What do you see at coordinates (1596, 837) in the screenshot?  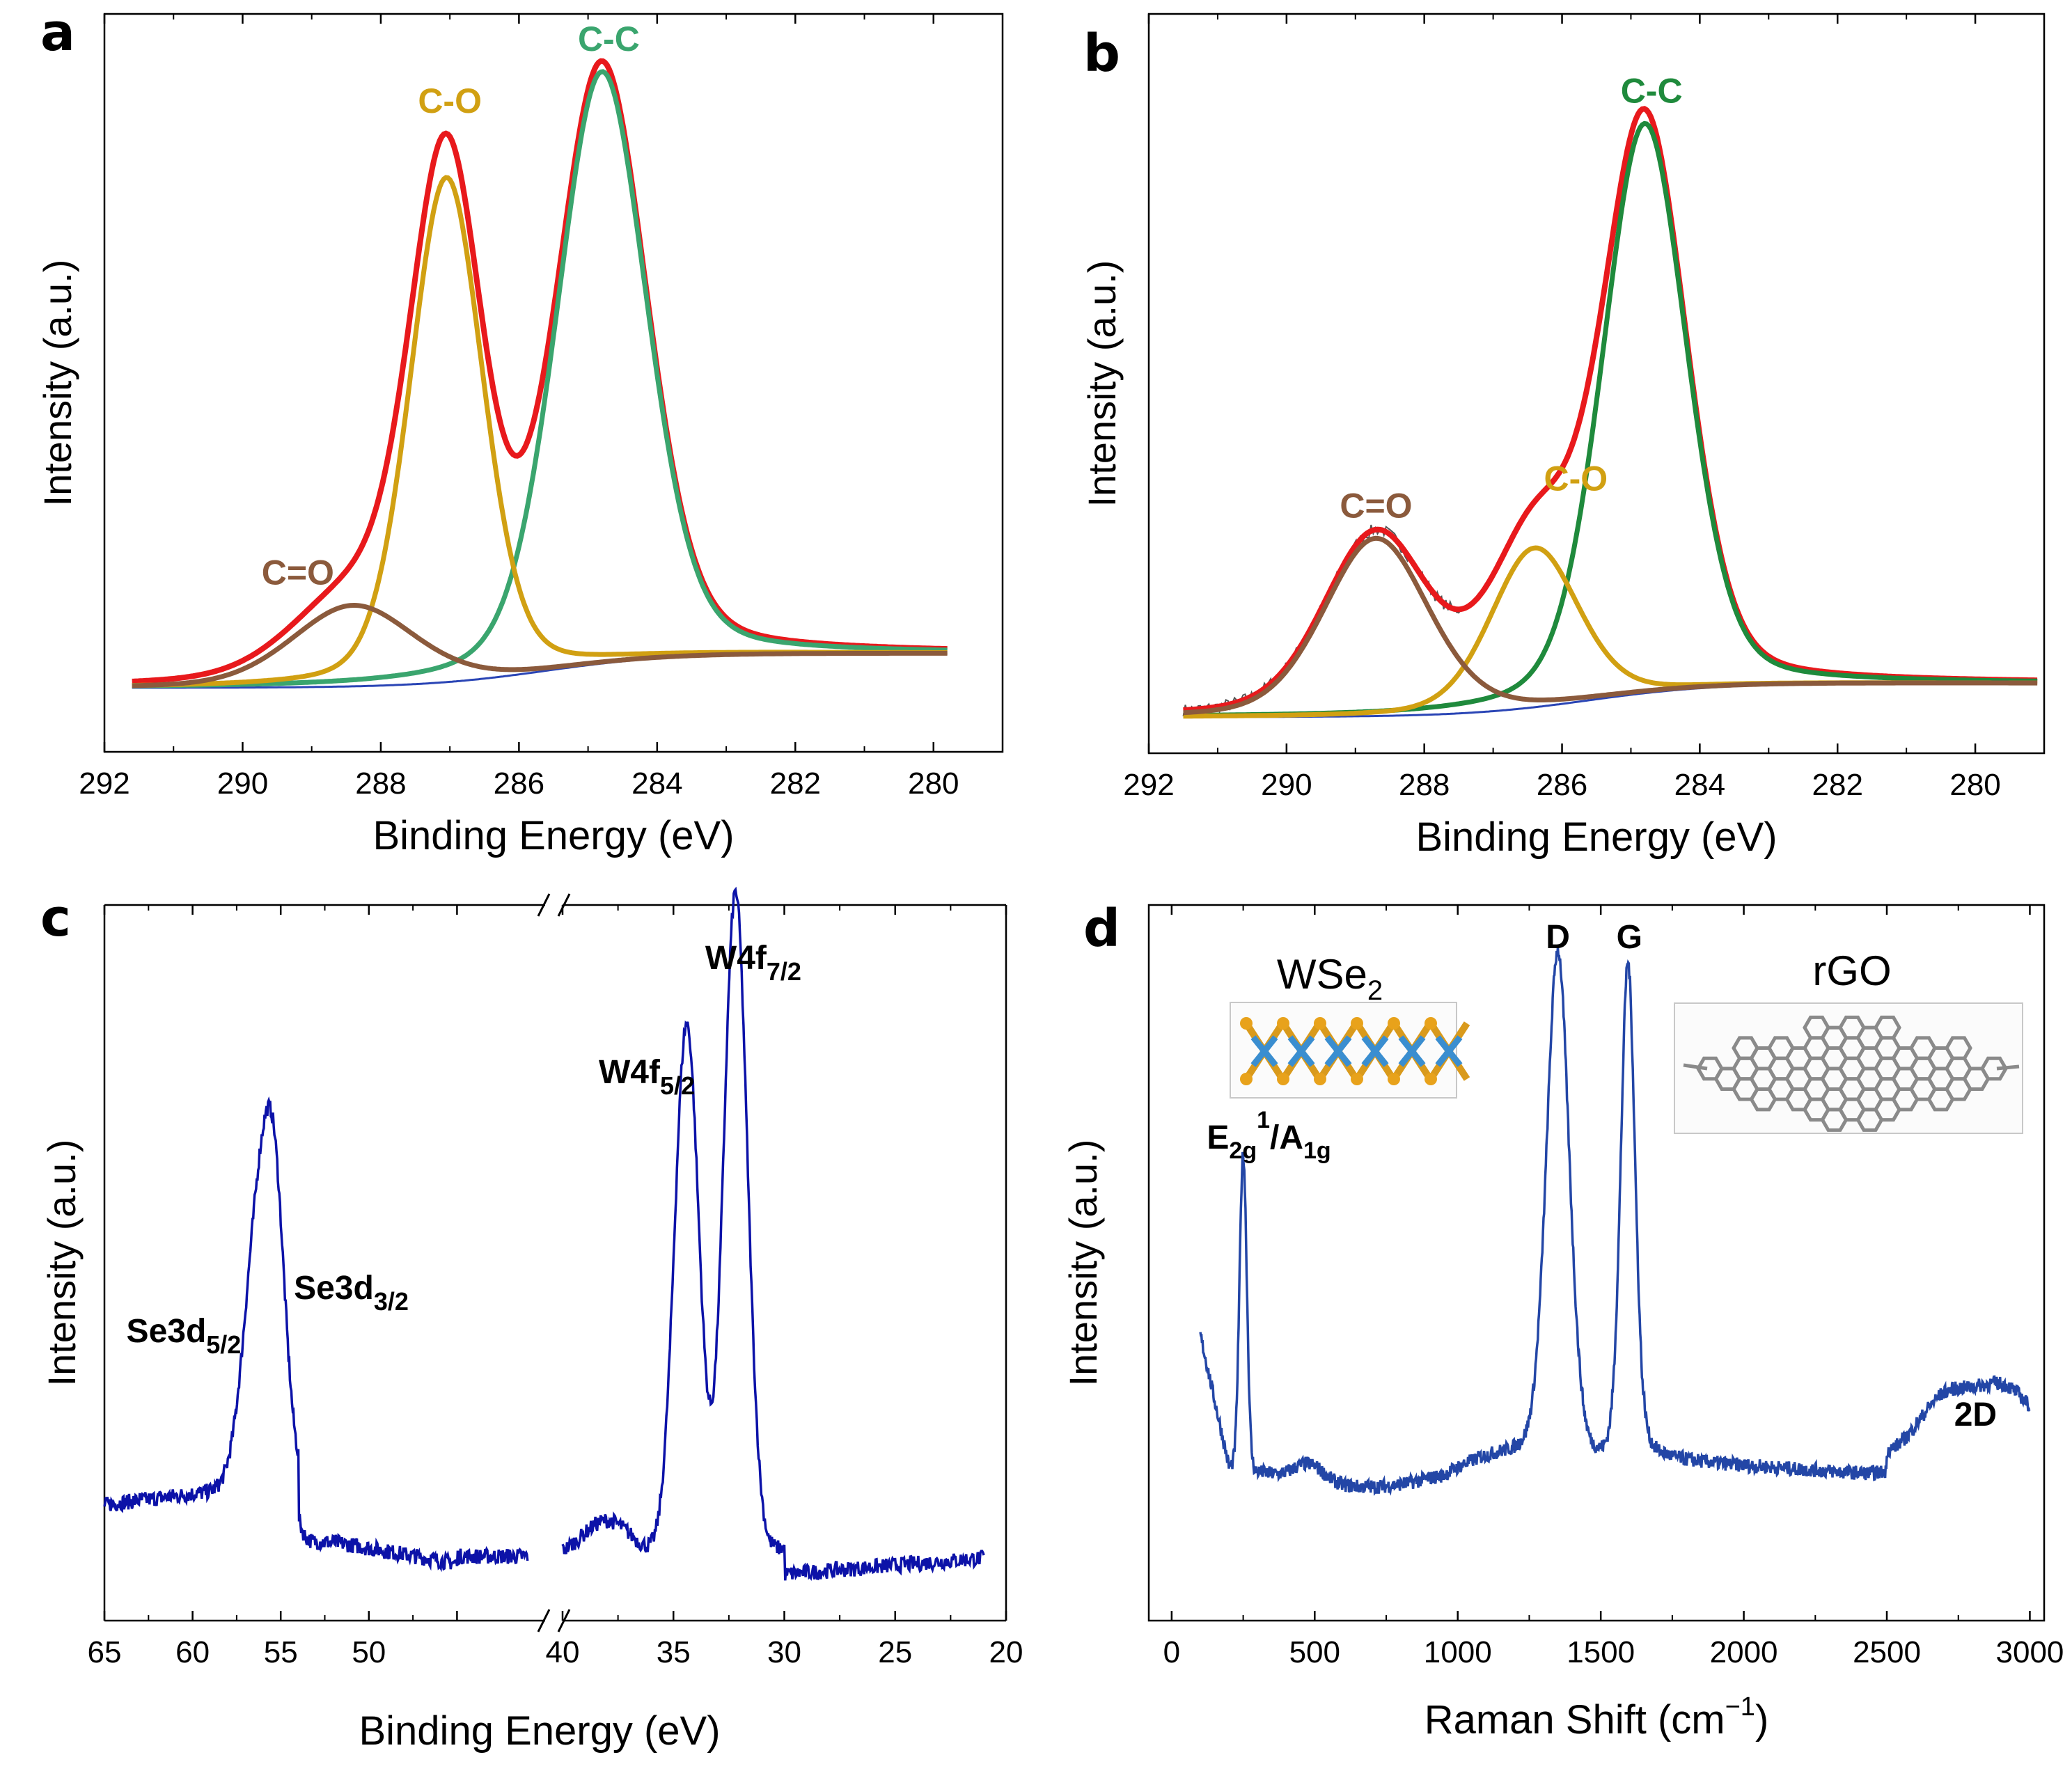 I see `x-axis-label-b: Binding Energy (eV)` at bounding box center [1596, 837].